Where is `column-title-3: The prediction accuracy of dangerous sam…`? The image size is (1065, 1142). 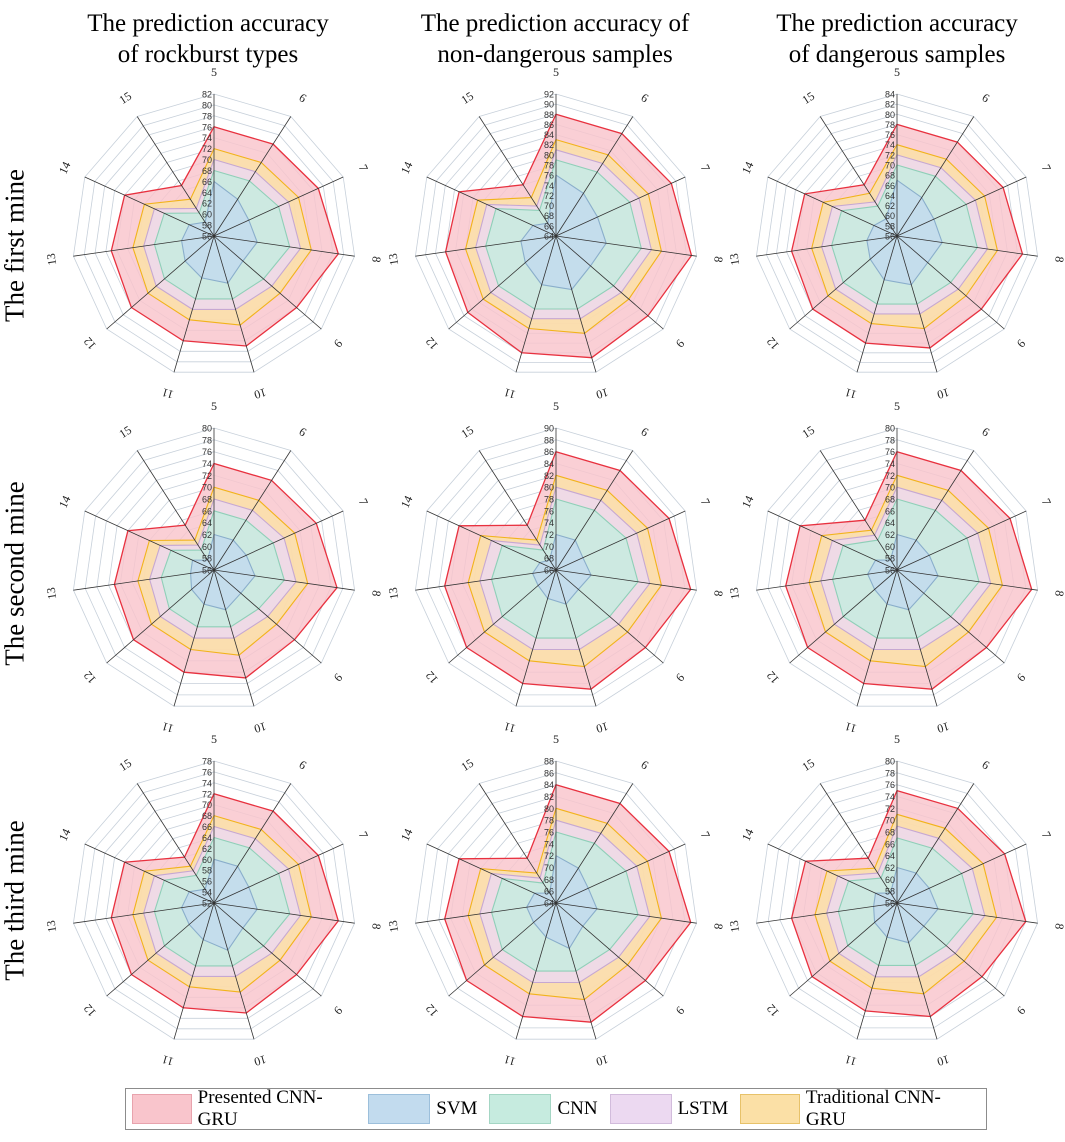
column-title-3: The prediction accuracy of dangerous sam… is located at coordinates (896, 39).